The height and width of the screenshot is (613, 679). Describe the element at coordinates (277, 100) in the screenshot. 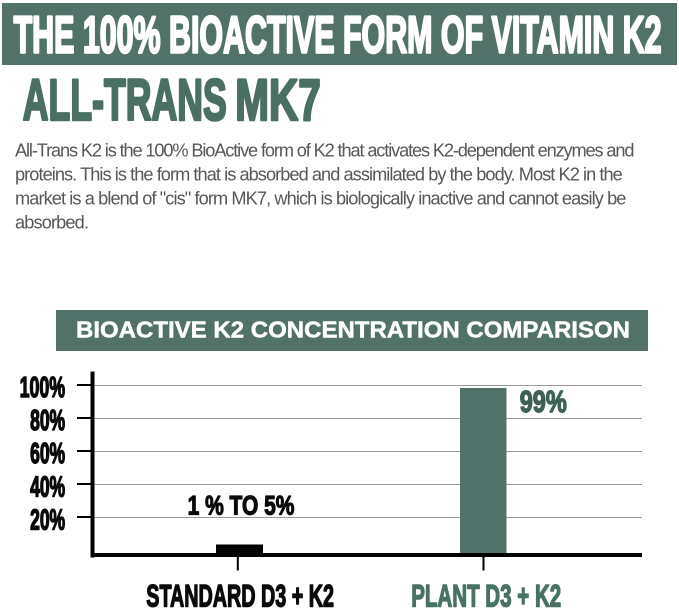

I see `svg-text: MK7` at that location.